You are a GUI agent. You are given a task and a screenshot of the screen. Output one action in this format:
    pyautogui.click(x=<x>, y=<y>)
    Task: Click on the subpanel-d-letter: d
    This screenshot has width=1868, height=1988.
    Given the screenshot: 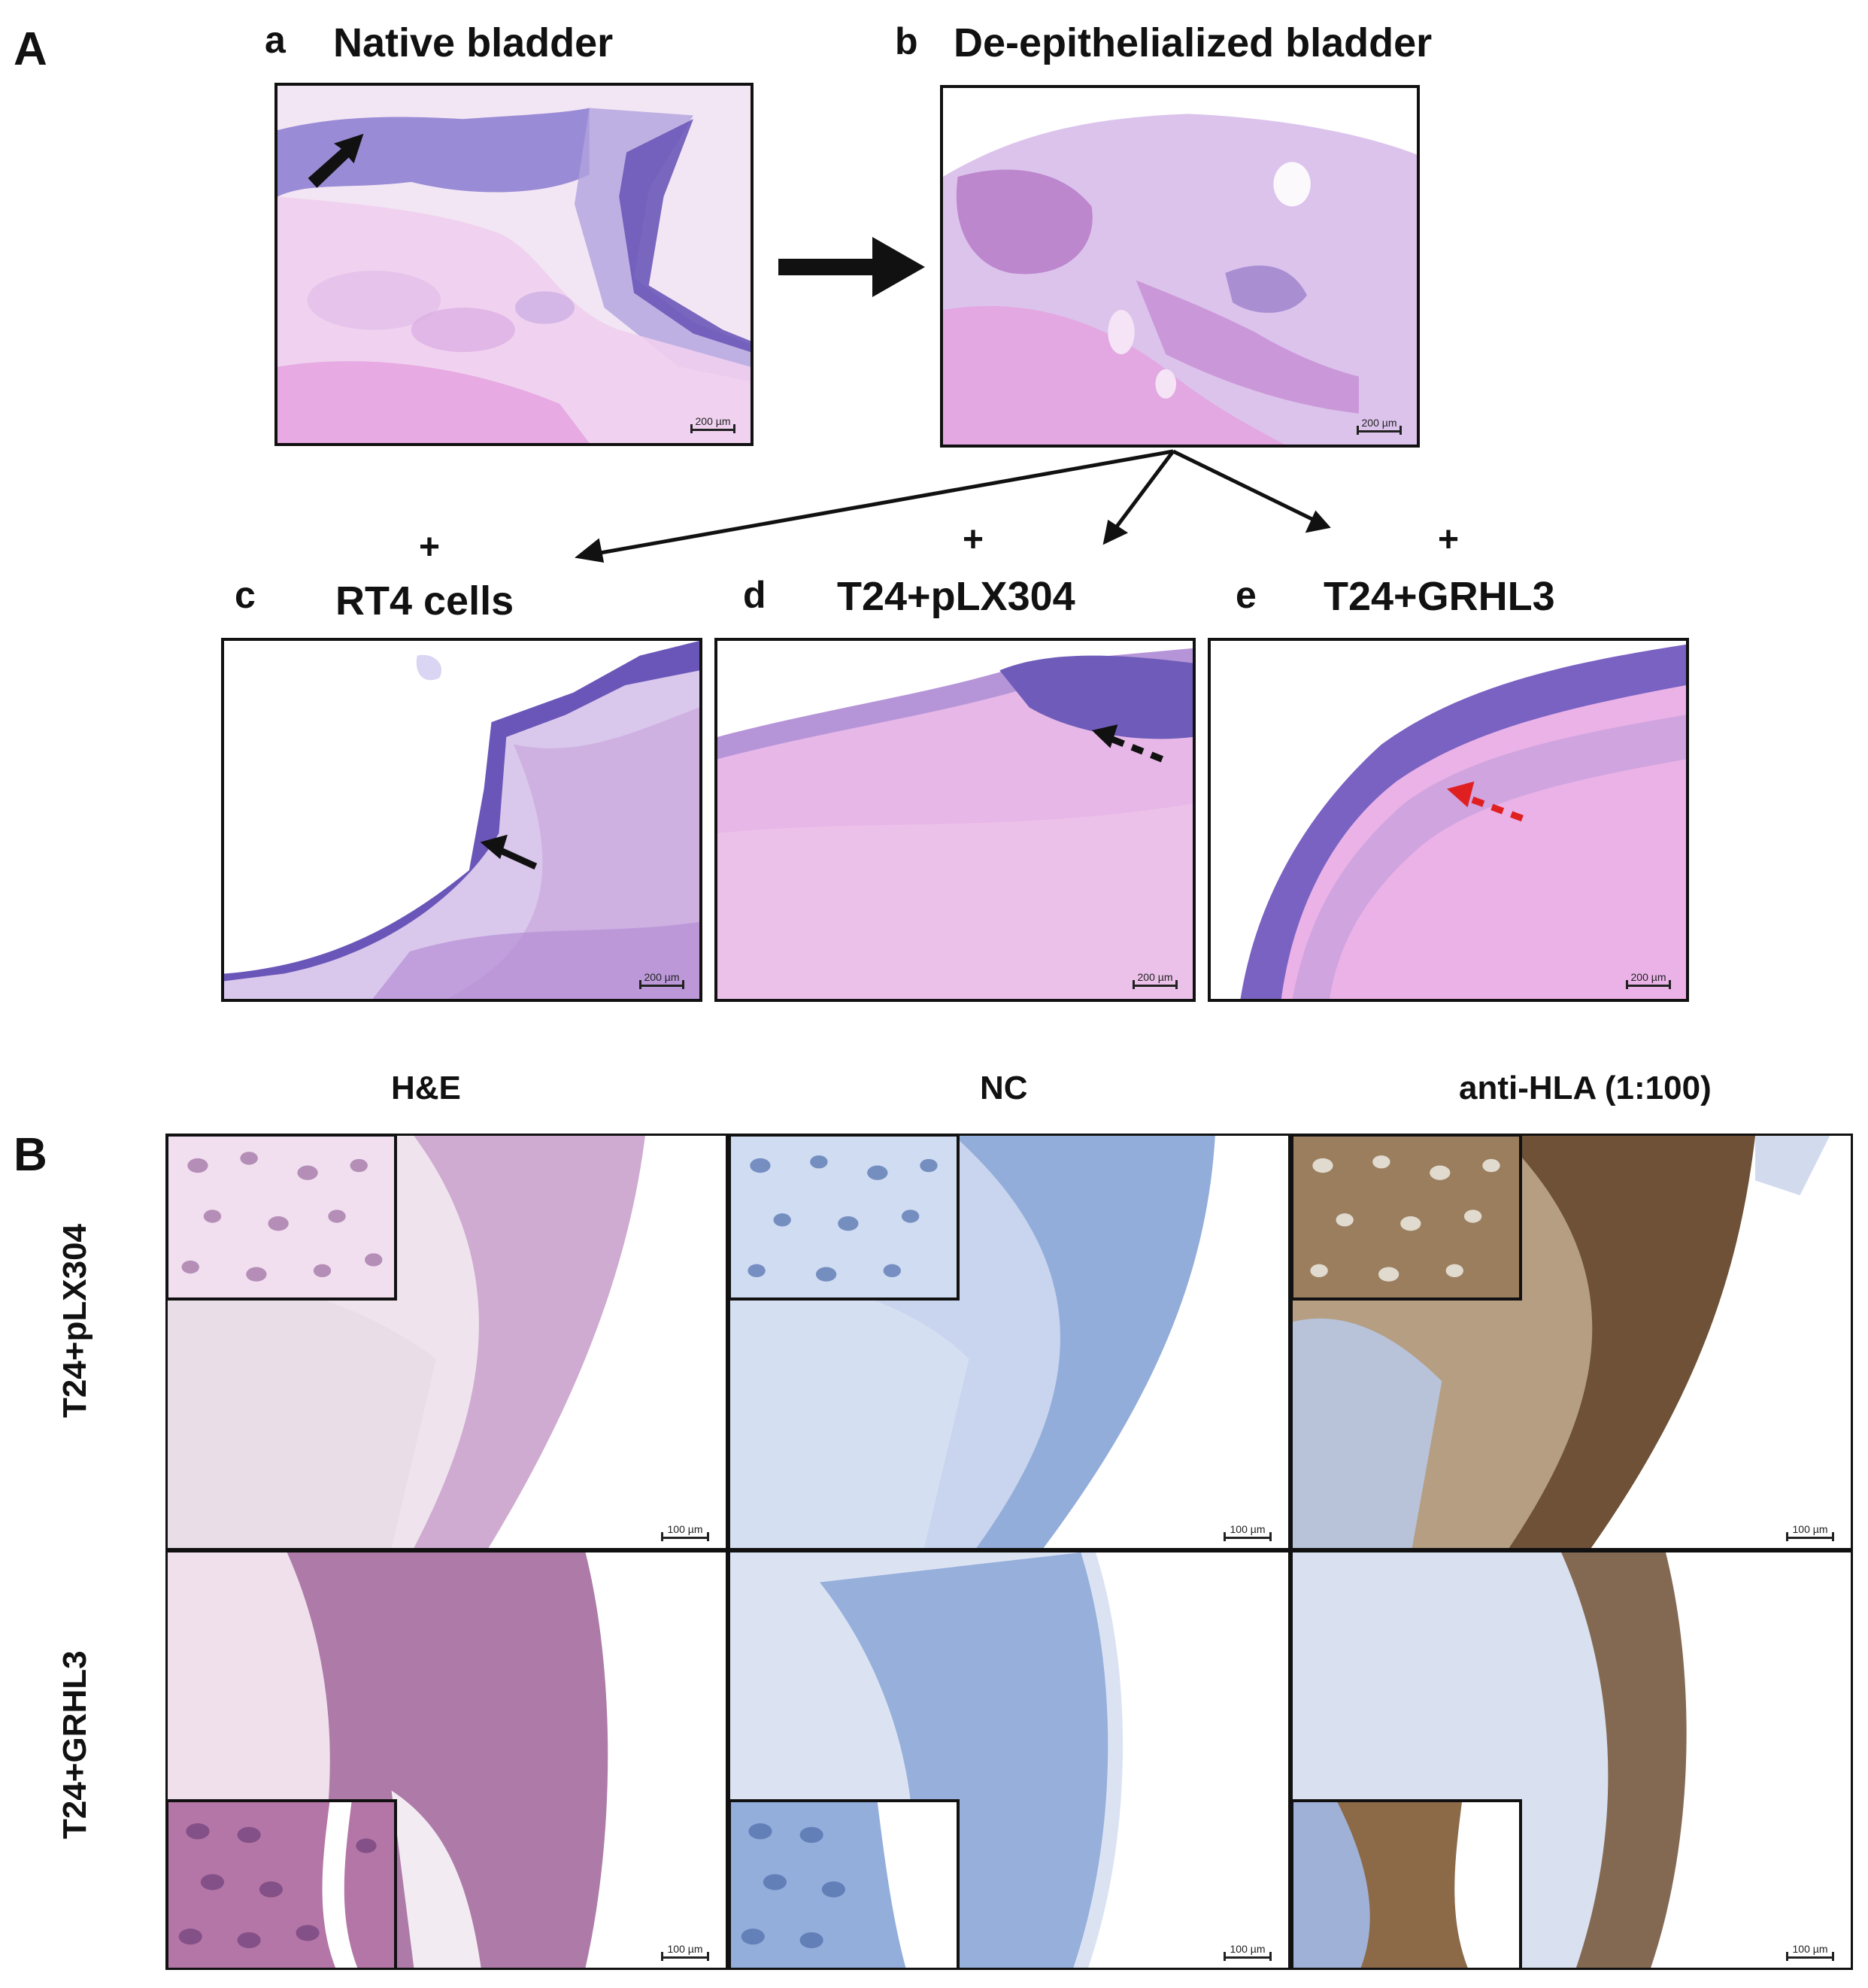 What is the action you would take?
    pyautogui.click(x=754, y=595)
    